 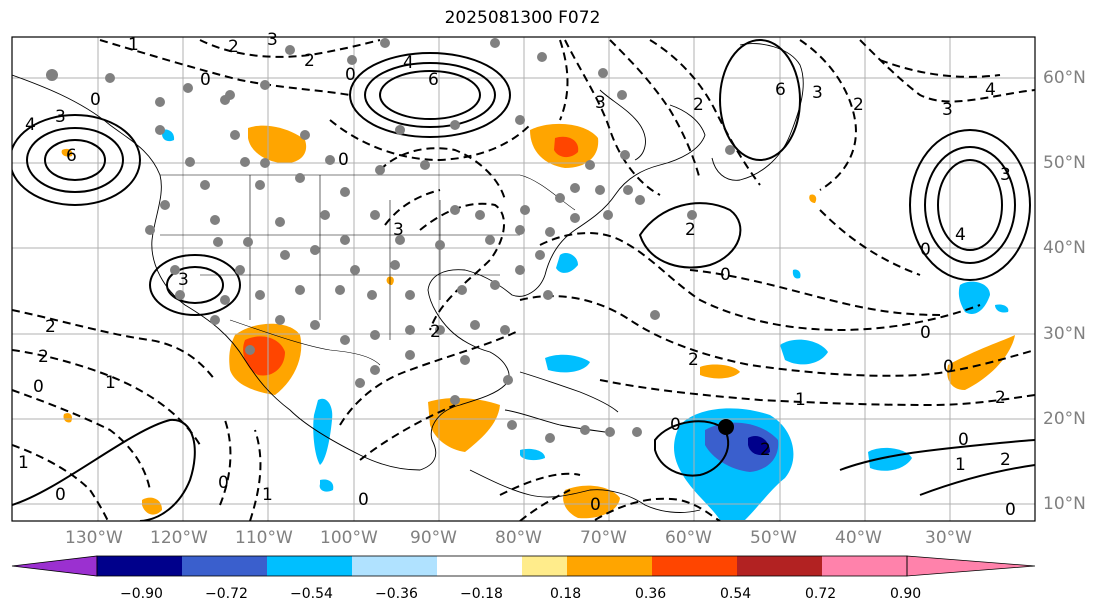 What do you see at coordinates (773, 538) in the screenshot?
I see `lon-label: 50°W` at bounding box center [773, 538].